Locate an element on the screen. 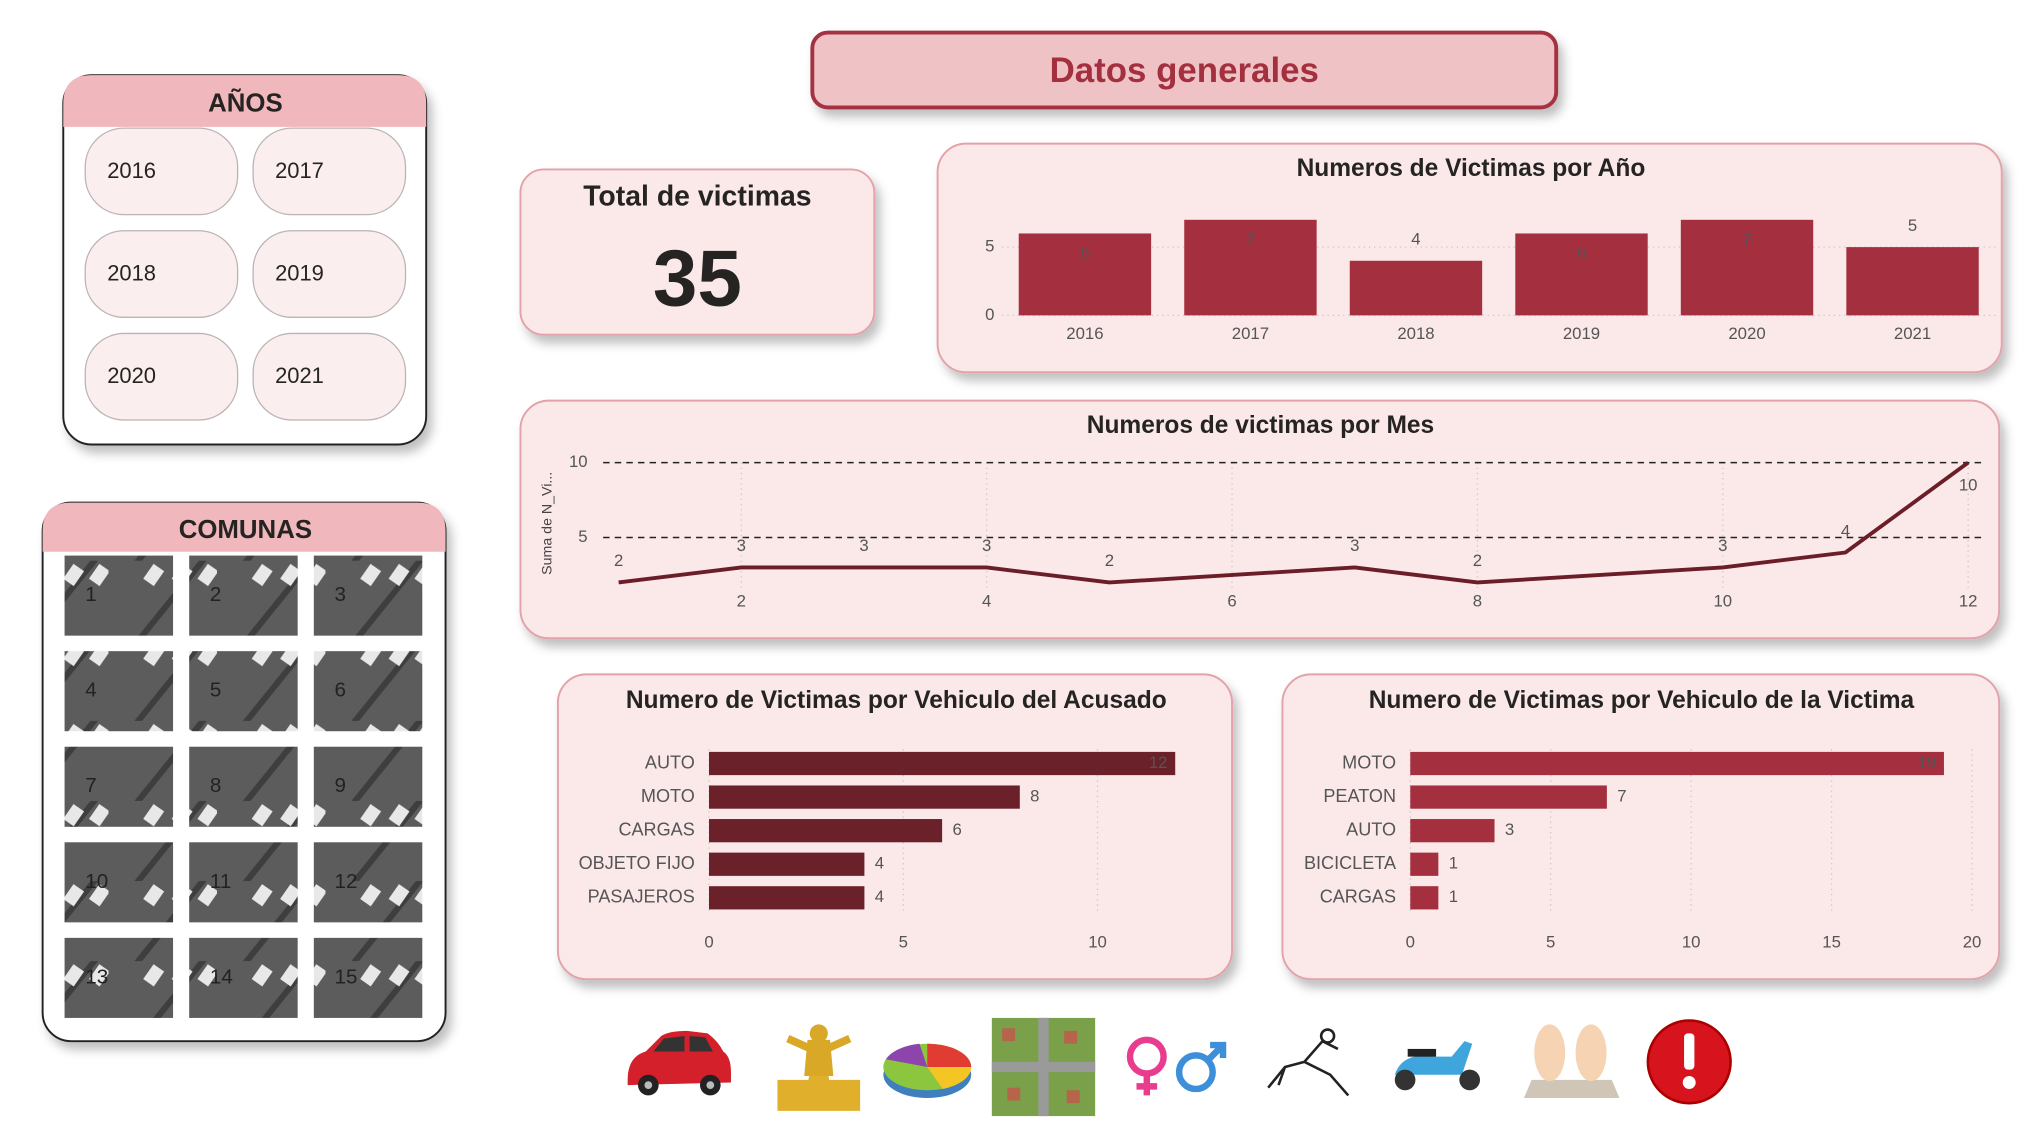 This screenshot has width=2025, height=1137. y-tick-label: 5 is located at coordinates (989, 246).